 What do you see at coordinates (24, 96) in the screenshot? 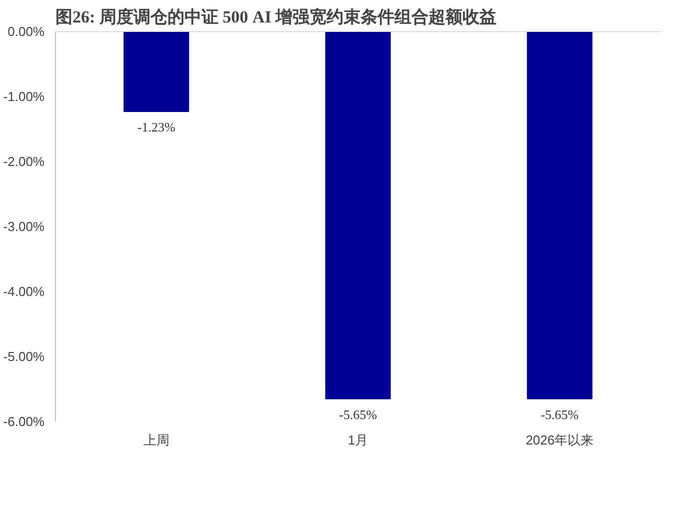
I see `y-tick-label: -1.00%` at bounding box center [24, 96].